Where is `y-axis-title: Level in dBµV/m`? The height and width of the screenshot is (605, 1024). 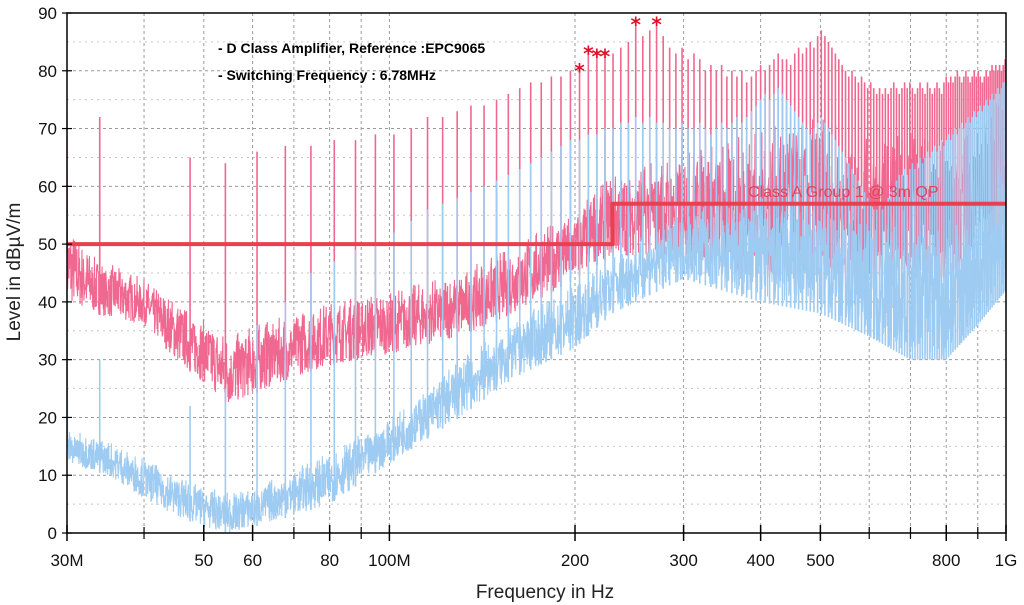 y-axis-title: Level in dBµV/m is located at coordinates (14, 272).